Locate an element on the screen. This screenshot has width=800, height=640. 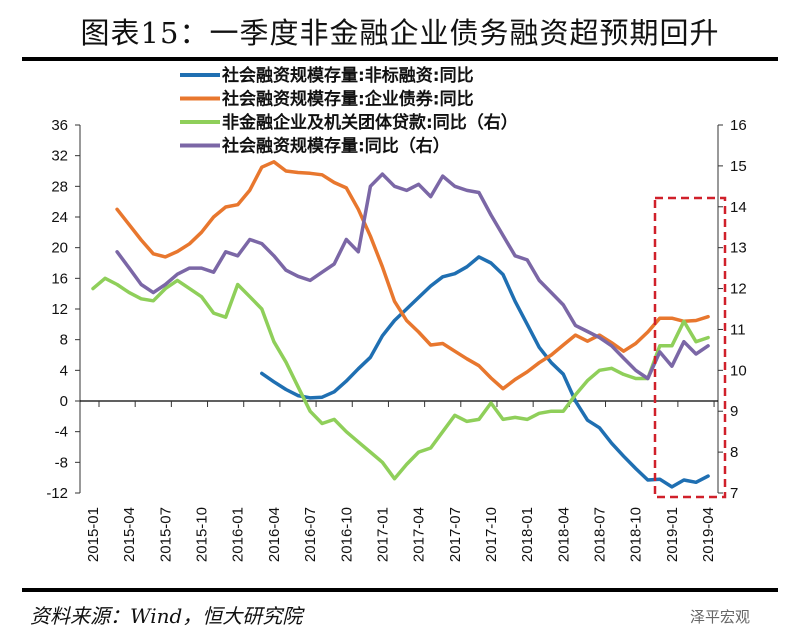
x-tick-label: 2017-04 is located at coordinates (419, 534).